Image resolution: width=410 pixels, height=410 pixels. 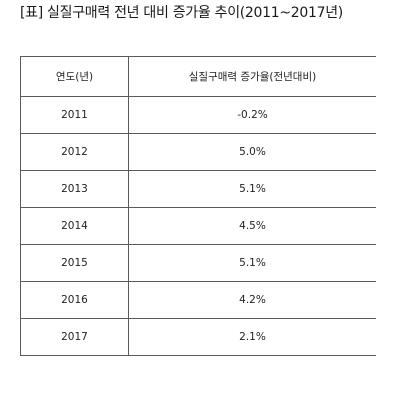 I want to click on growth-cell: 5.0%, so click(x=252, y=152).